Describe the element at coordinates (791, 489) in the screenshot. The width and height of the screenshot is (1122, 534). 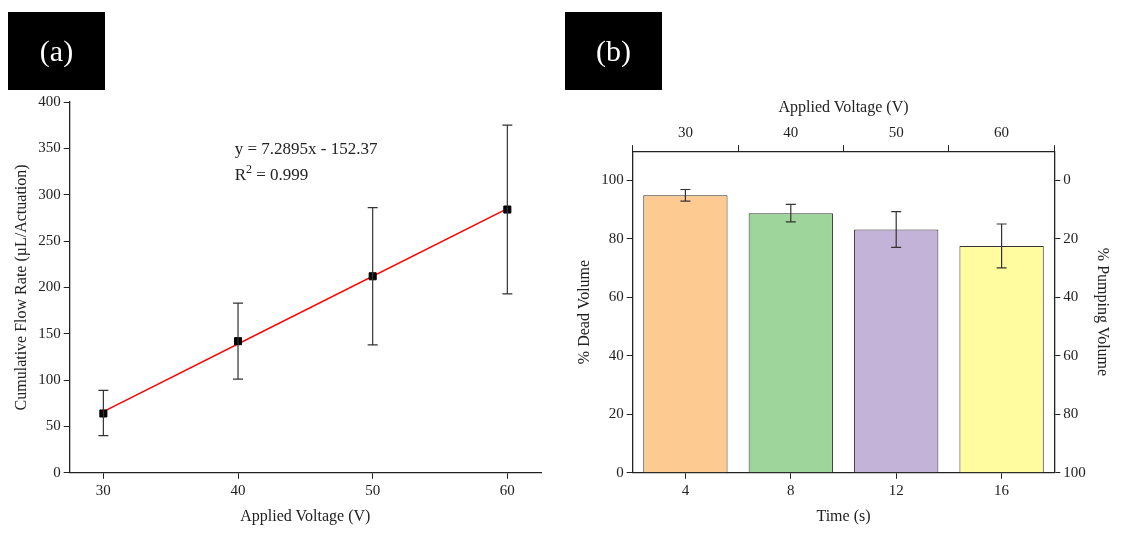
I see `x-tick-label: 8` at that location.